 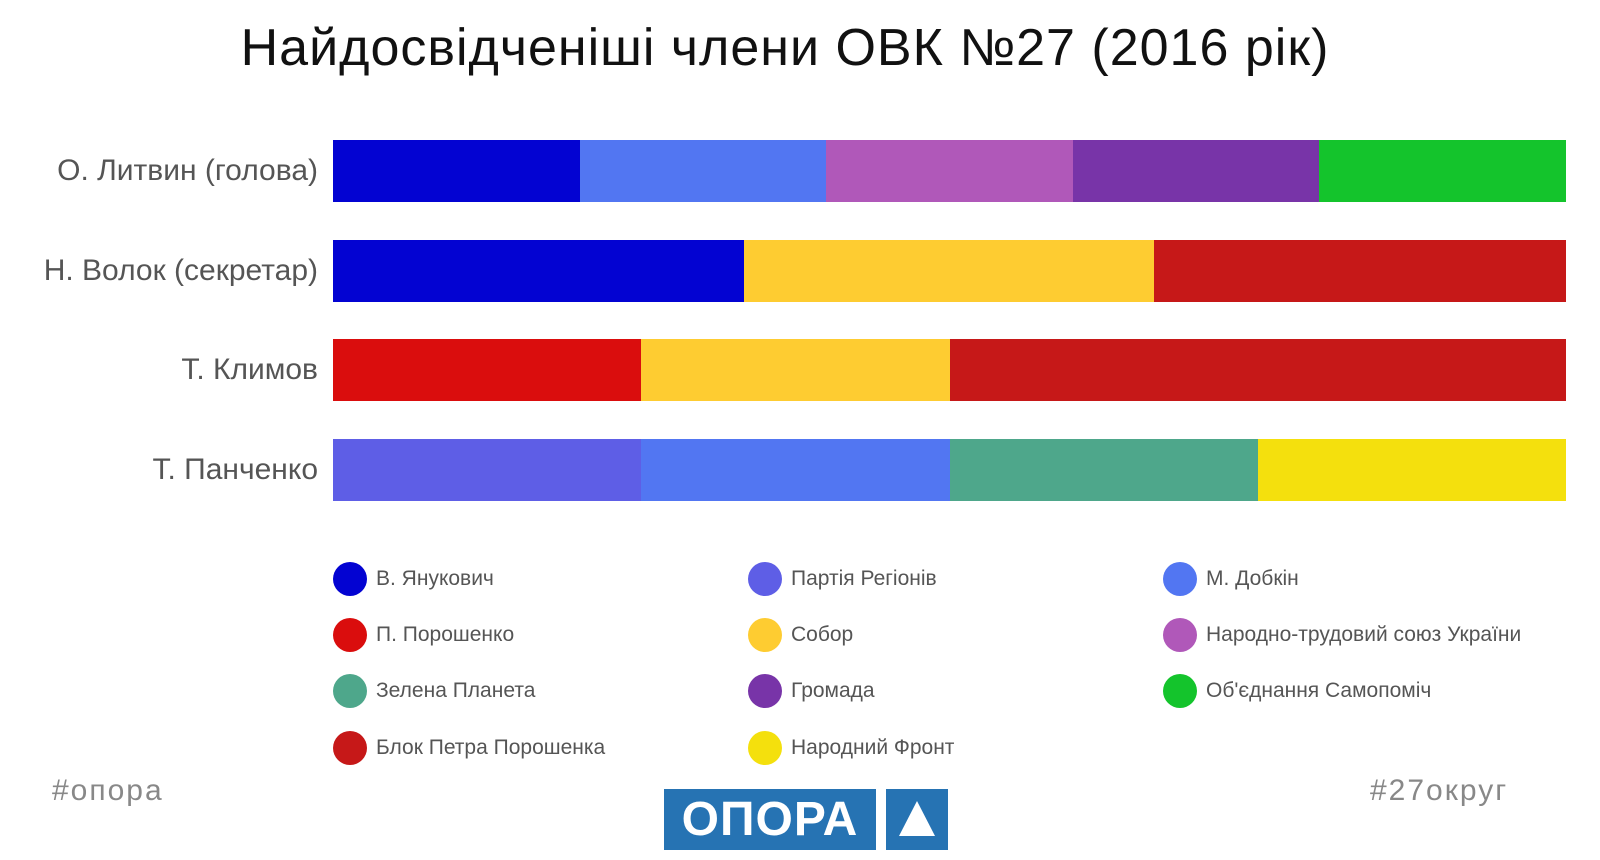 What do you see at coordinates (445, 634) in the screenshot?
I see `legend-label: П. Порошенко` at bounding box center [445, 634].